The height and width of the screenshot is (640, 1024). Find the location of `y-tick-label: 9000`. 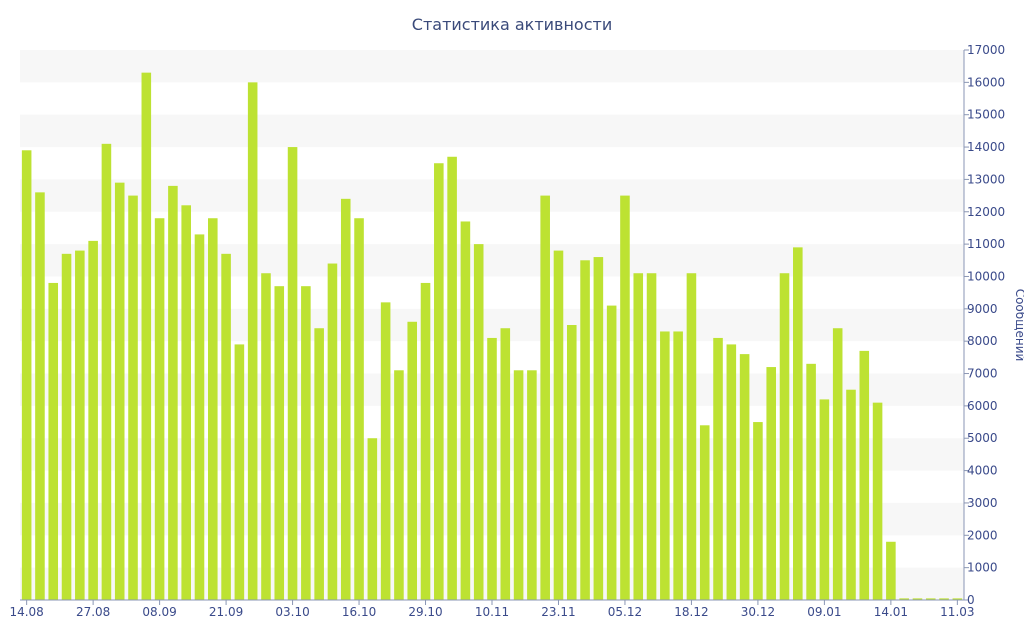

y-tick-label: 9000 is located at coordinates (982, 309).